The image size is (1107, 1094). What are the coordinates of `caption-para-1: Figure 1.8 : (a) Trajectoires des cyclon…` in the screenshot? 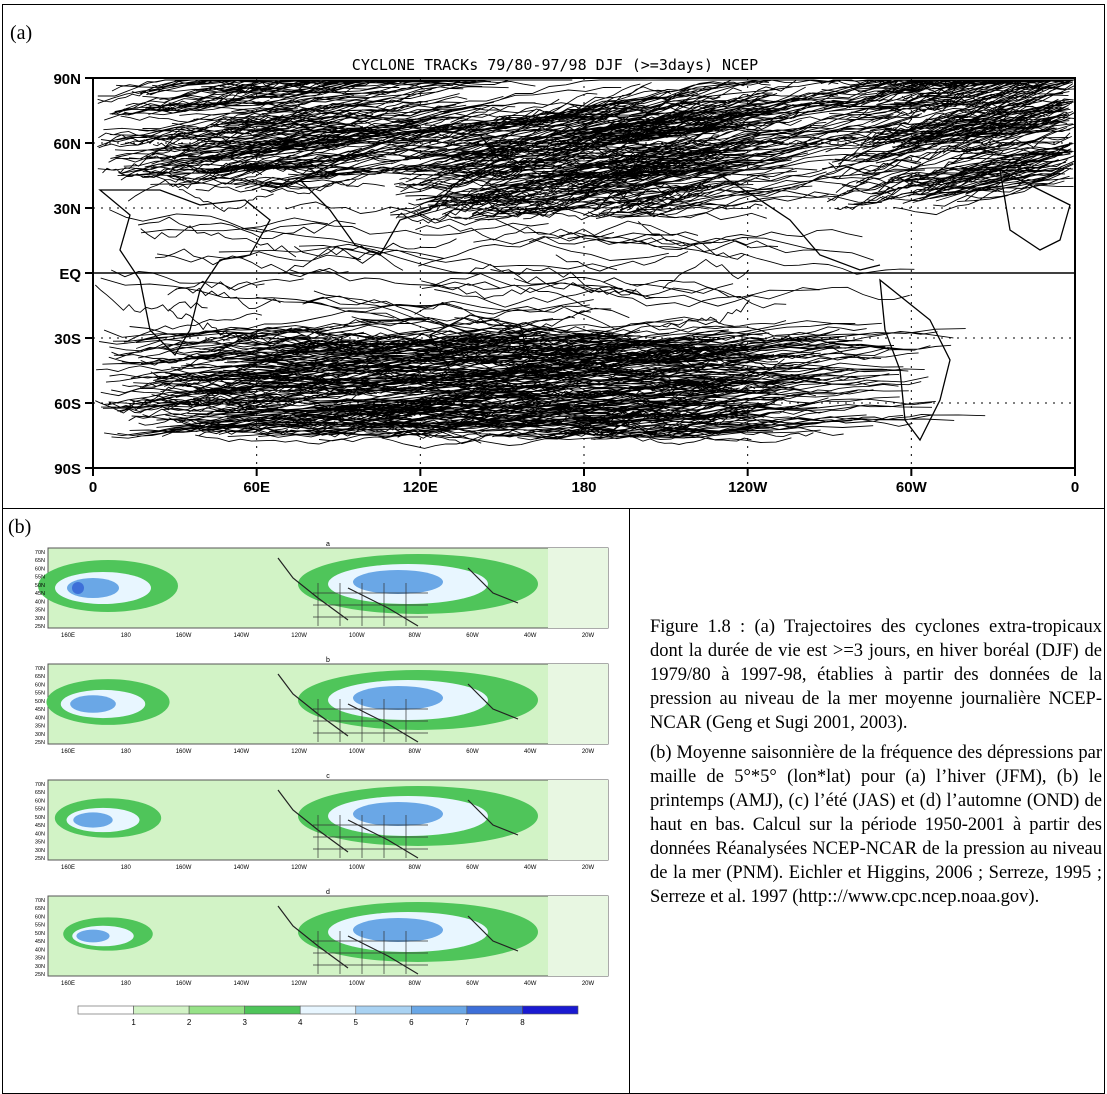 It's located at (876, 675).